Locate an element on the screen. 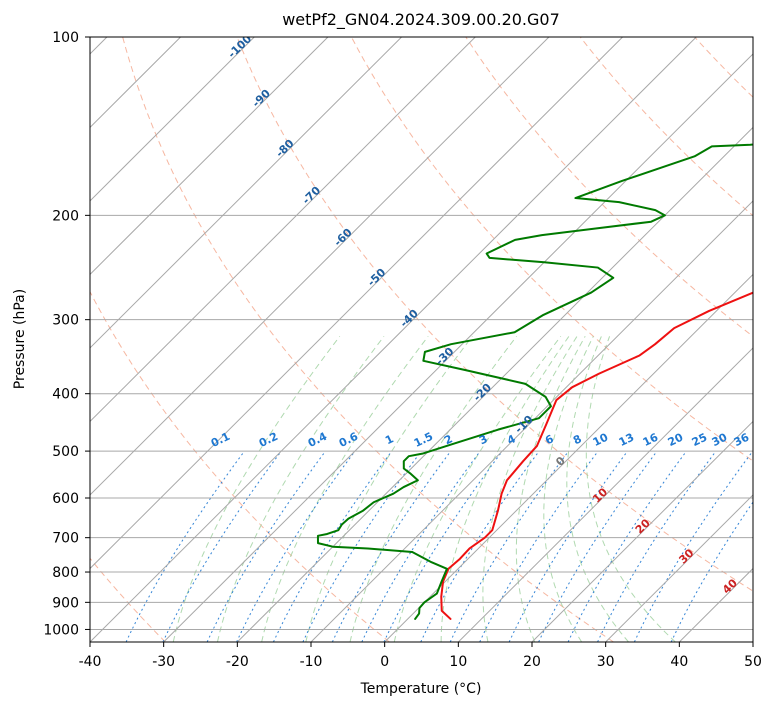 The height and width of the screenshot is (708, 775). dry-adiabat-line is located at coordinates (723, 67).